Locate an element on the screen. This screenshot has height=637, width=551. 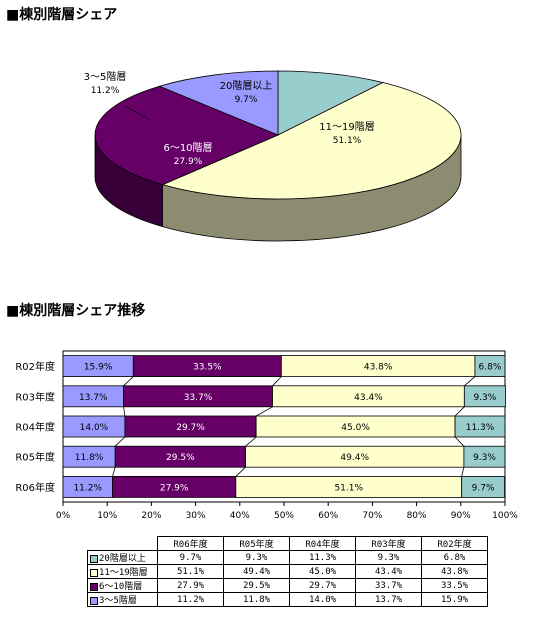
bar-value-label: 9.7% is located at coordinates (483, 488).